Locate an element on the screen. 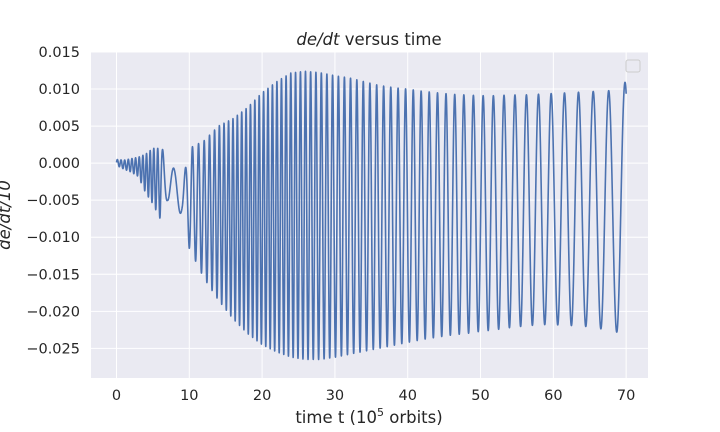 The image size is (720, 432). x-tick-label: 30 is located at coordinates (335, 396).